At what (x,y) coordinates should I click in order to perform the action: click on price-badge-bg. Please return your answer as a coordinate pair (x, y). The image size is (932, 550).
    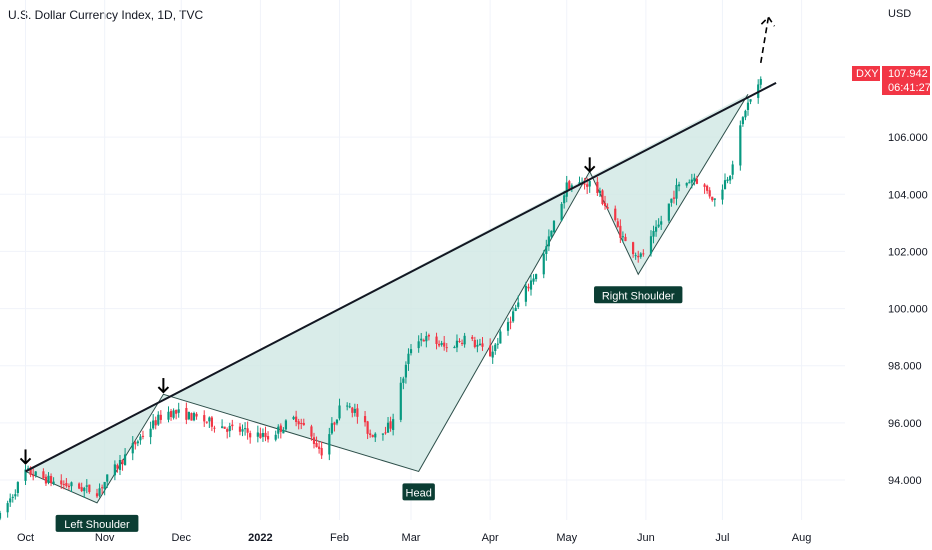
    Looking at the image, I should click on (906, 80).